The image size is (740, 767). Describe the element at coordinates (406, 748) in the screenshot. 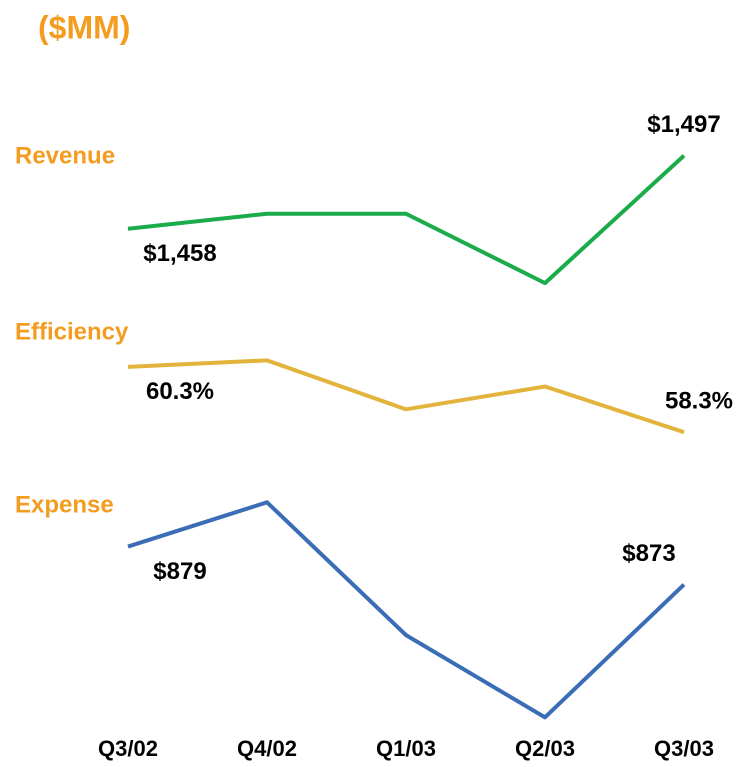

I see `x-tick-label: Q1/03` at that location.